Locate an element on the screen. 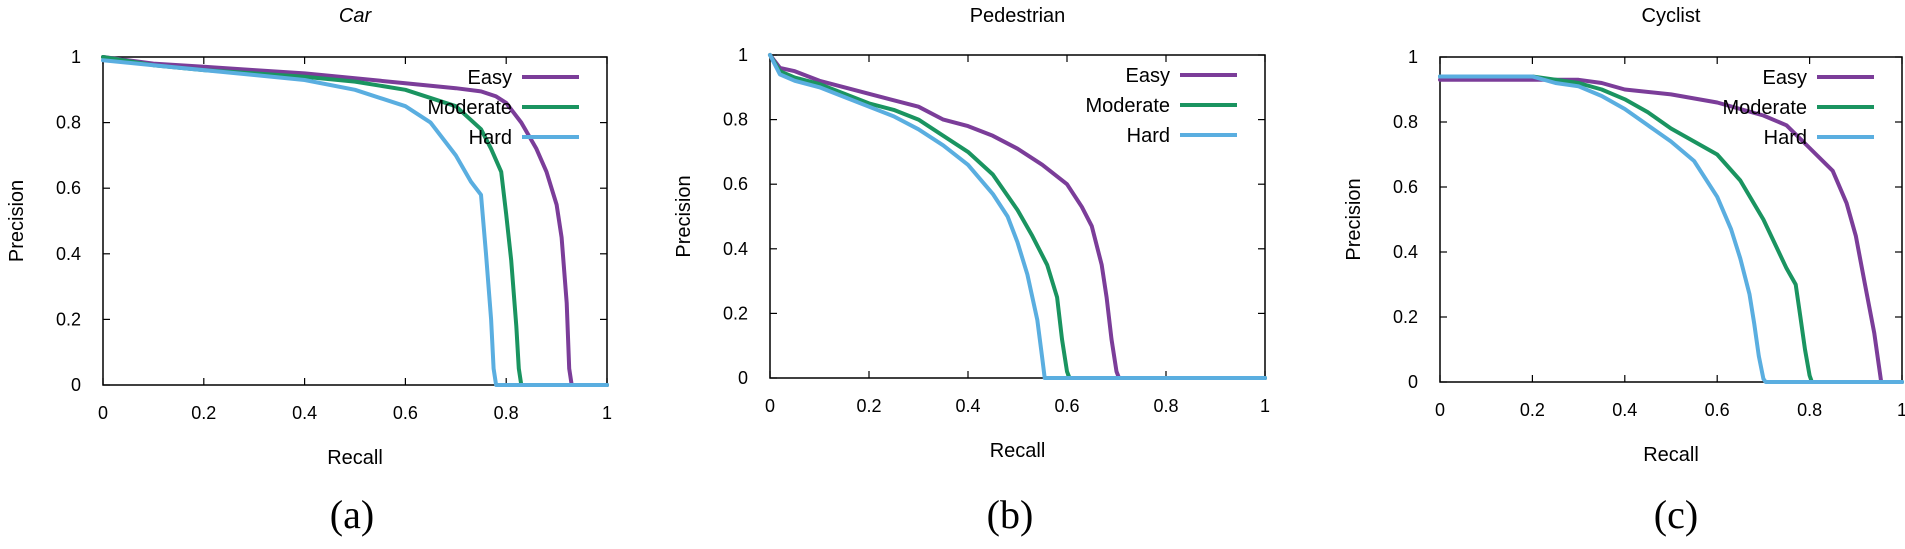 This screenshot has height=549, width=1905. series-line-easy is located at coordinates (1671, 230).